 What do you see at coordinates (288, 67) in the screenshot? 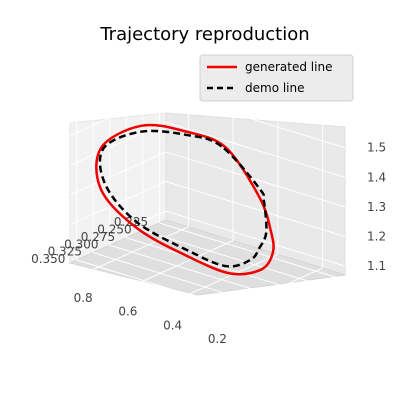
I see `legend-label-generated: generated line` at bounding box center [288, 67].